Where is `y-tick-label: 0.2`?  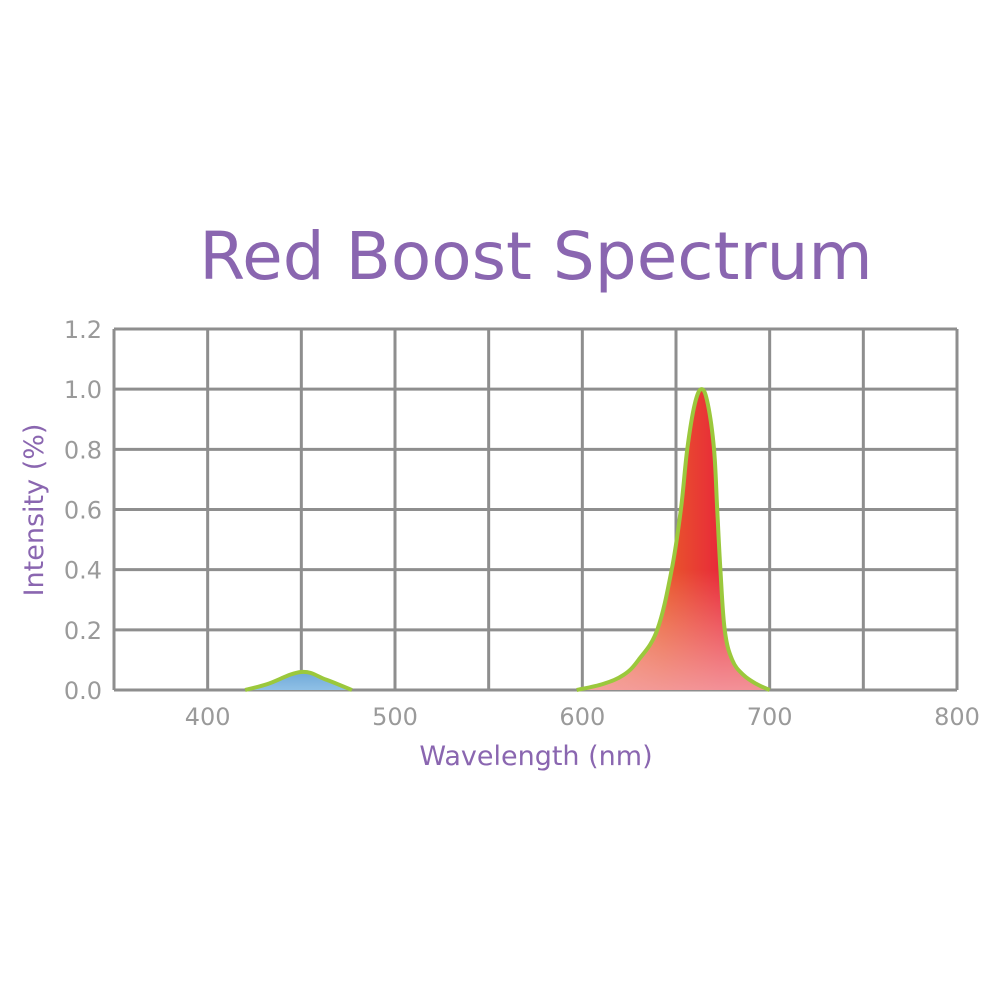 y-tick-label: 0.2 is located at coordinates (83, 631).